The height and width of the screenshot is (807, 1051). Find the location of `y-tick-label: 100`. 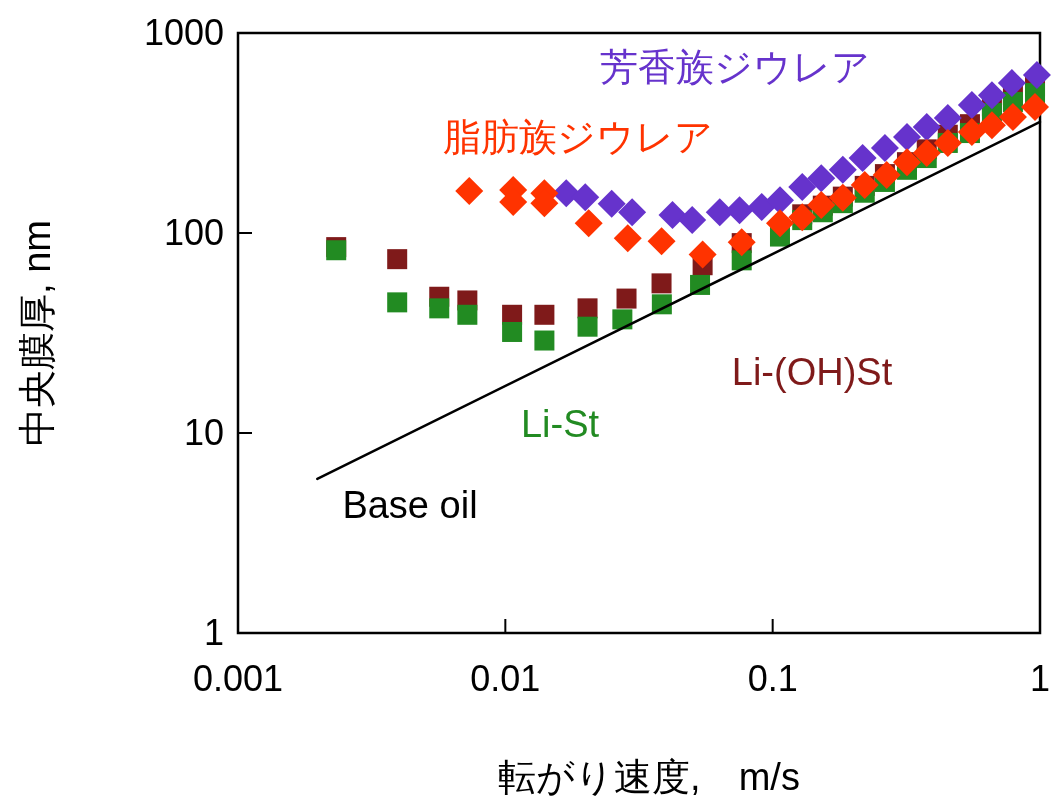

y-tick-label: 100 is located at coordinates (193, 232).